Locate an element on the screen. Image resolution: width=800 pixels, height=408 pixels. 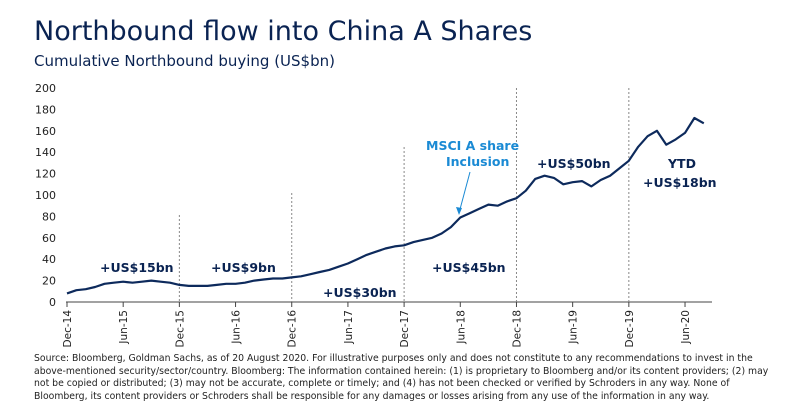
x-tick-label: Dec-14 is located at coordinates (68, 329).